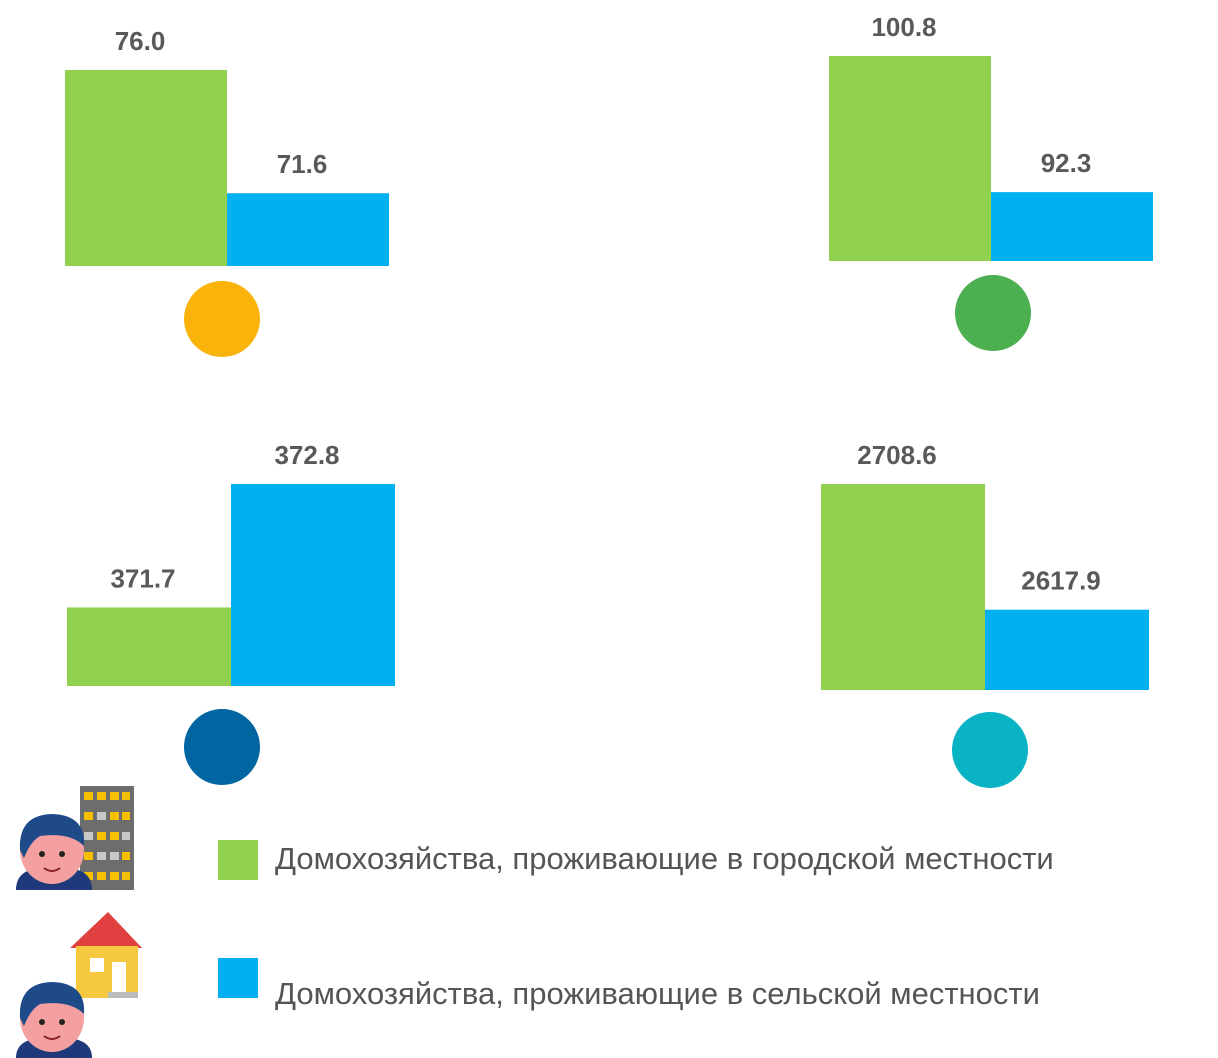 This screenshot has height=1058, width=1218. Describe the element at coordinates (897, 455) in the screenshot. I see `value-label: 2708.6` at that location.